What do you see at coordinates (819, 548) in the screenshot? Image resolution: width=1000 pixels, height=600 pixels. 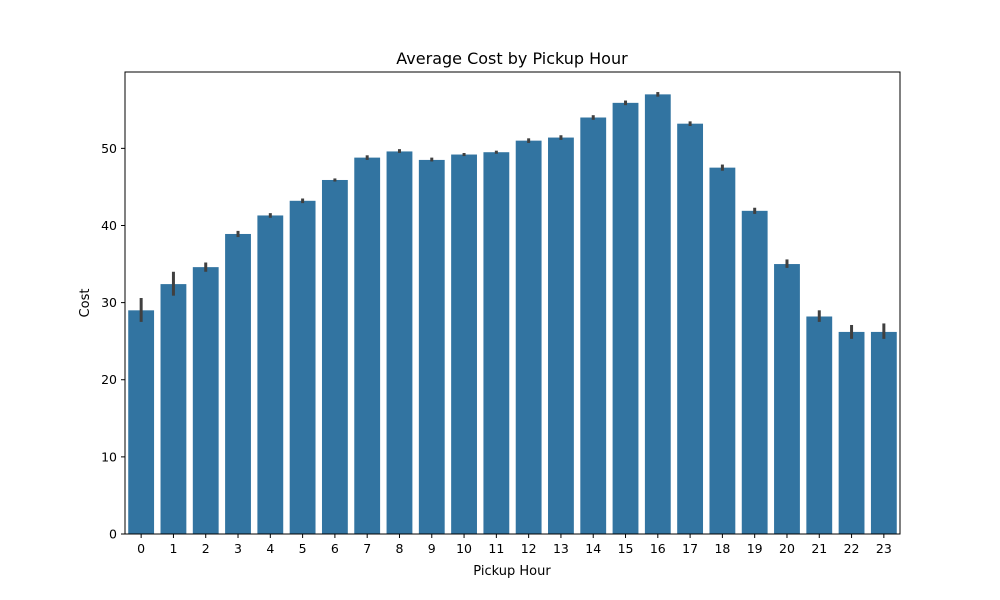 I see `x-tick-label-21: 21` at bounding box center [819, 548].